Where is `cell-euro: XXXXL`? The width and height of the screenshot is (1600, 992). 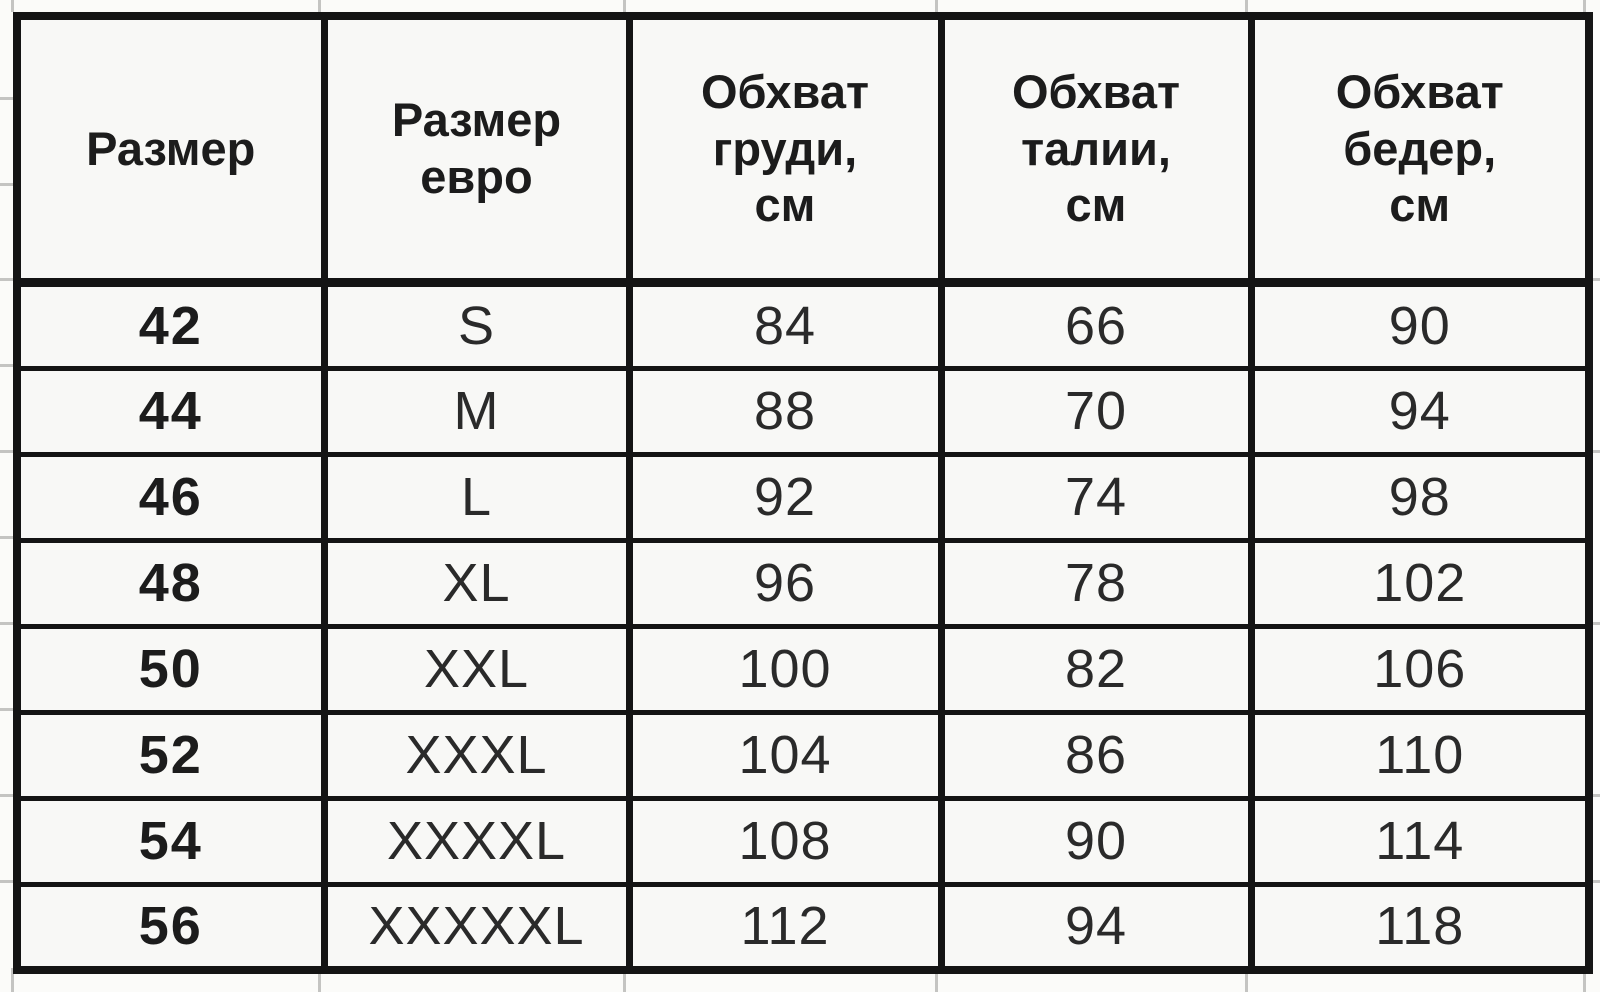
cell-euro: XXXXL is located at coordinates (476, 841).